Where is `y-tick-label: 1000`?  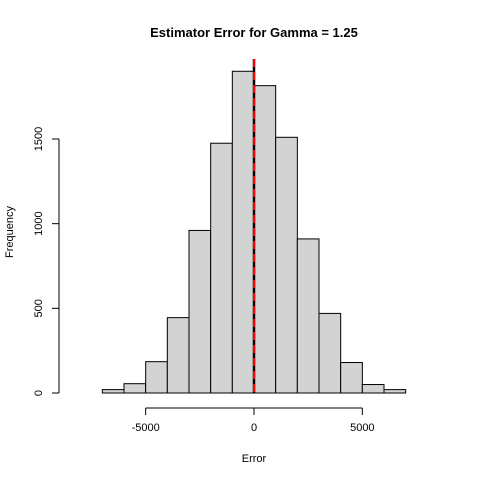
y-tick-label: 1000 is located at coordinates (39, 223).